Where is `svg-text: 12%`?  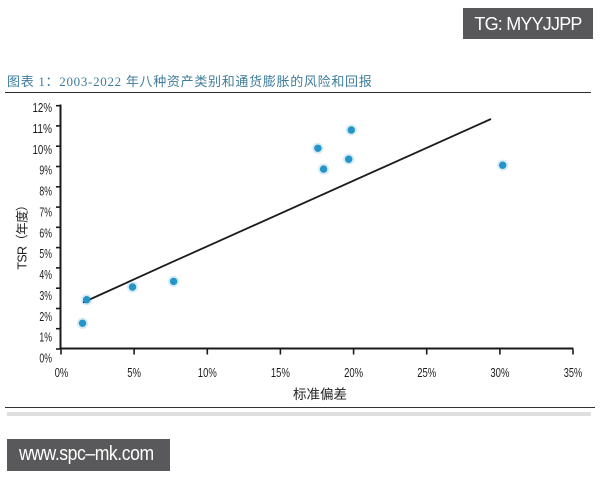
svg-text: 12% is located at coordinates (43, 107).